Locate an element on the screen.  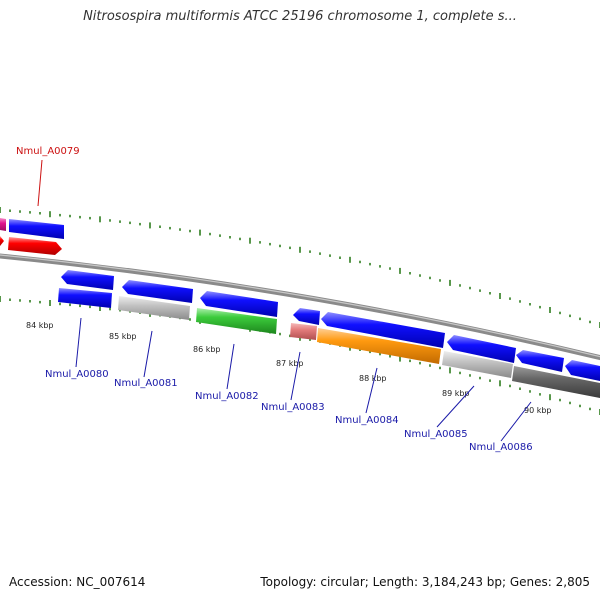
gene-feature-red-a is located at coordinates (2, 241).